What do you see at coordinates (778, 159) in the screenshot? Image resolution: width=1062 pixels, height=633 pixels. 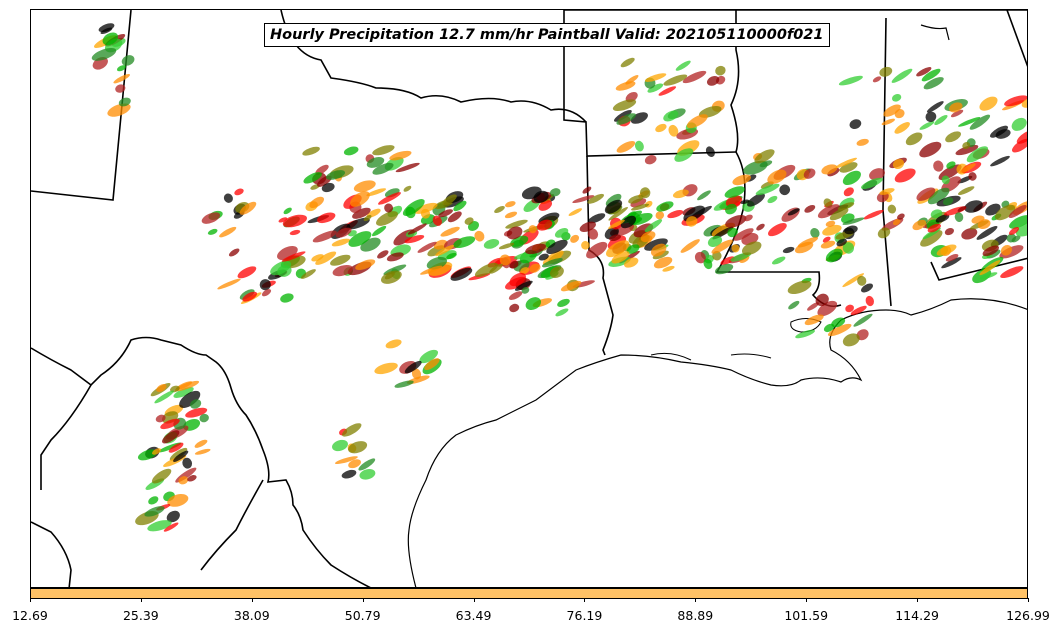 I see `boundary-mississippi` at bounding box center [778, 159].